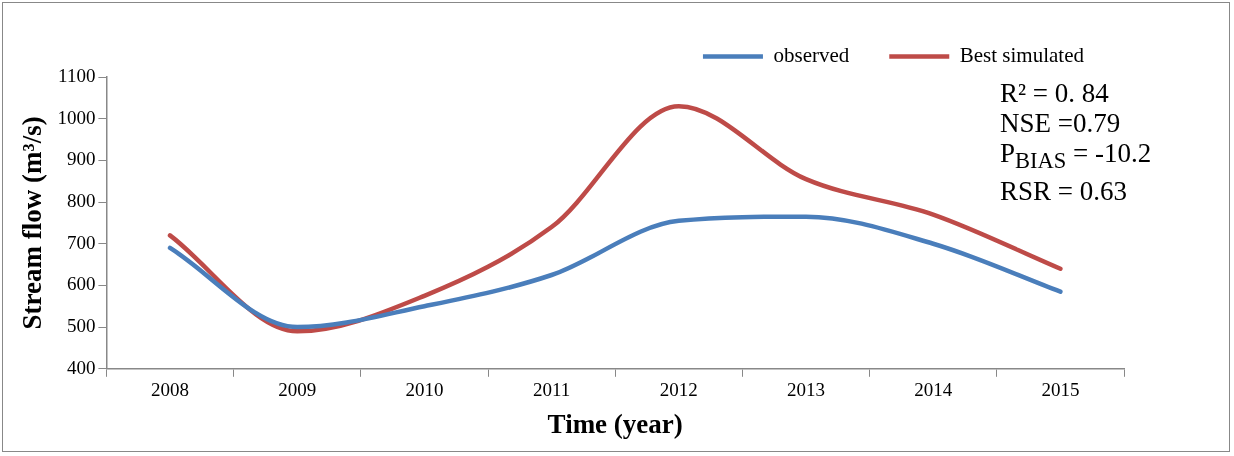  What do you see at coordinates (1055, 93) in the screenshot?
I see `annotation: R² = 0. 84` at bounding box center [1055, 93].